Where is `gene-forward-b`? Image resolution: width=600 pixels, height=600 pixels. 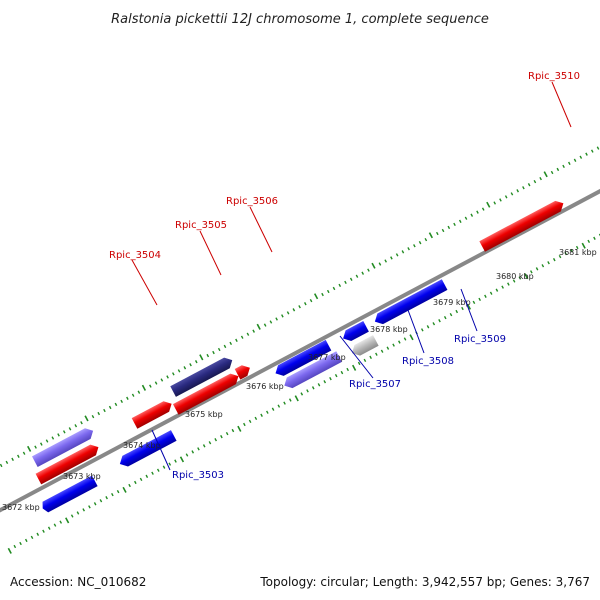
gene-forward-b is located at coordinates (68, 463).